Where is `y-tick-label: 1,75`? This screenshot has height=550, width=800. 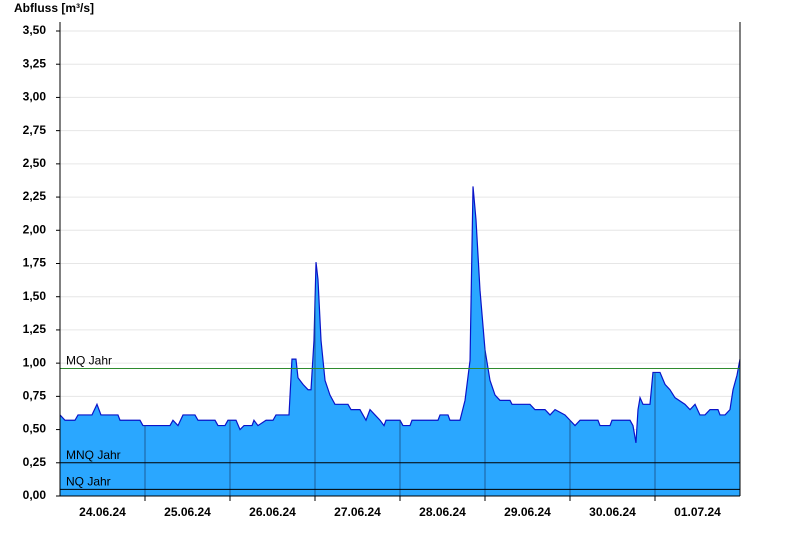
y-tick-label: 1,75 is located at coordinates (35, 263).